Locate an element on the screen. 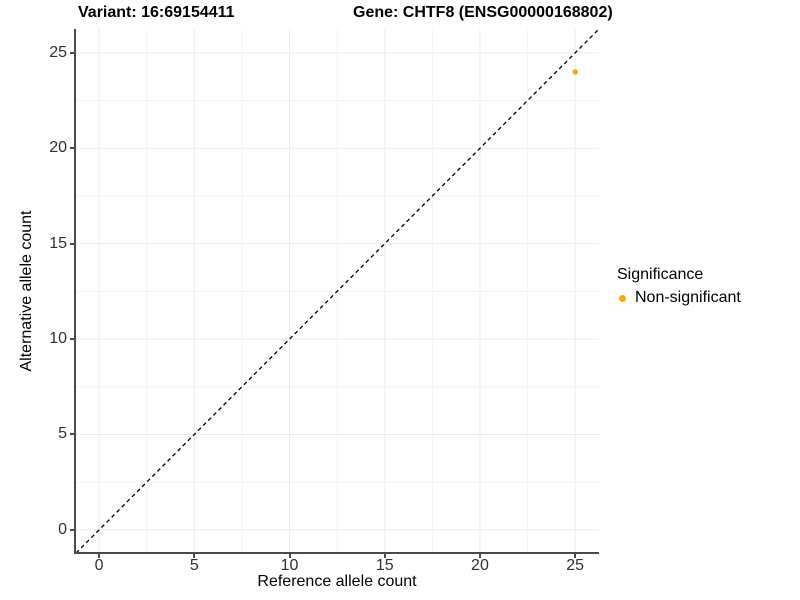 This screenshot has height=600, width=800. legend-title: Significance is located at coordinates (660, 274).